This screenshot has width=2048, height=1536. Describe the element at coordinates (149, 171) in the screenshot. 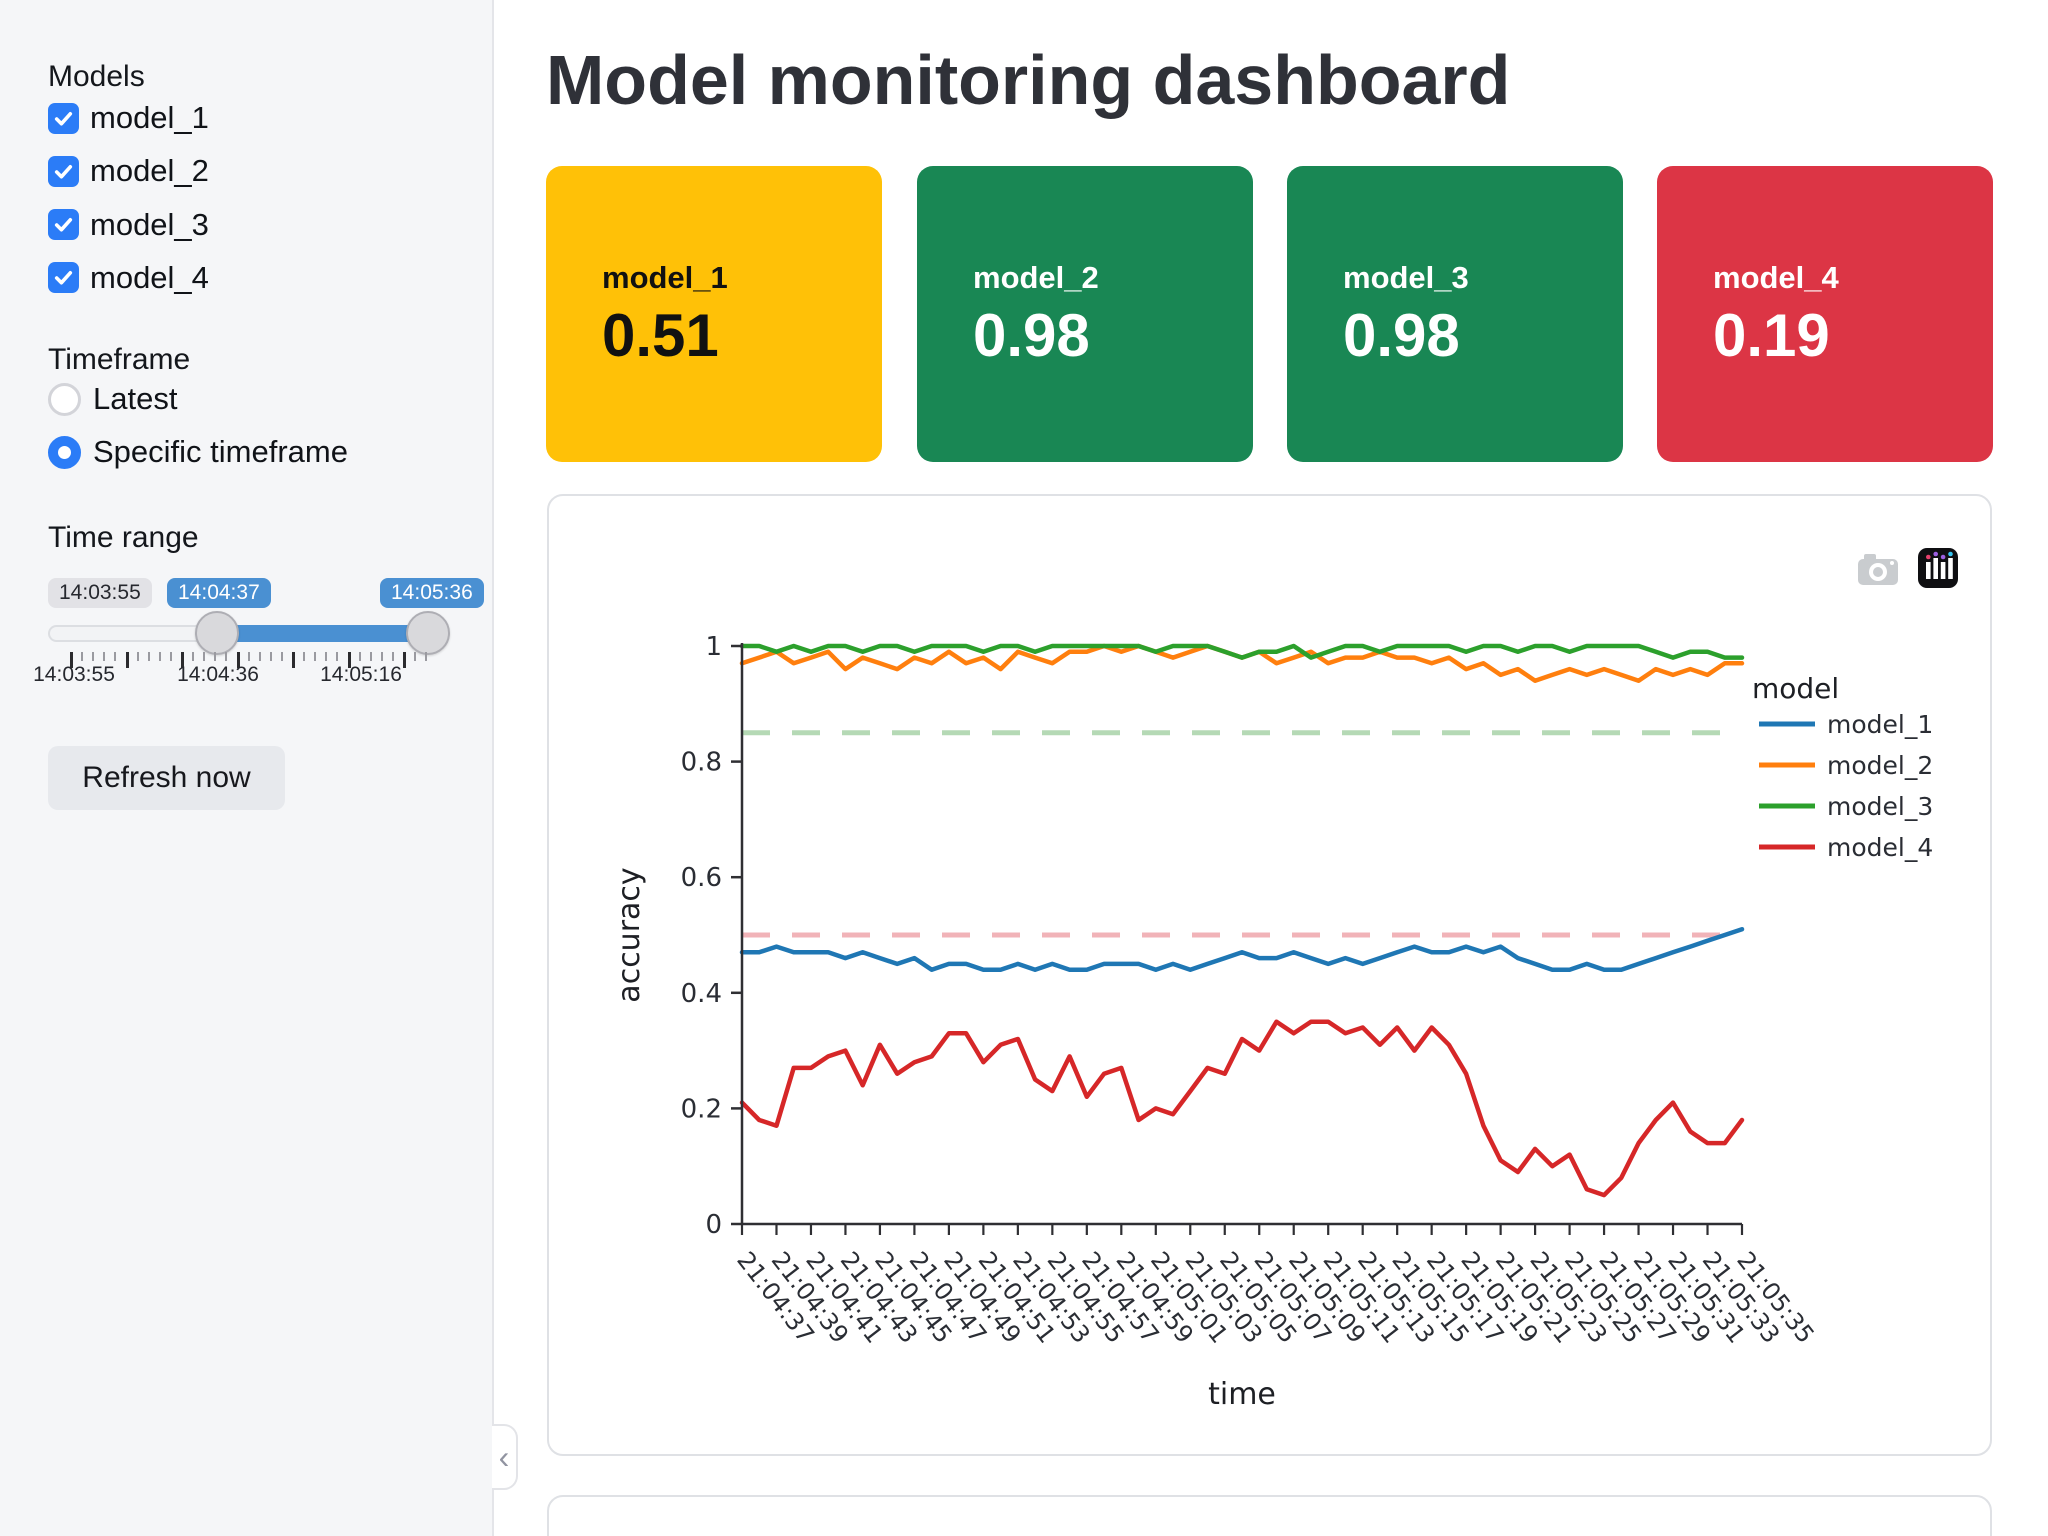

I see `checkbox-label: model_2` at that location.